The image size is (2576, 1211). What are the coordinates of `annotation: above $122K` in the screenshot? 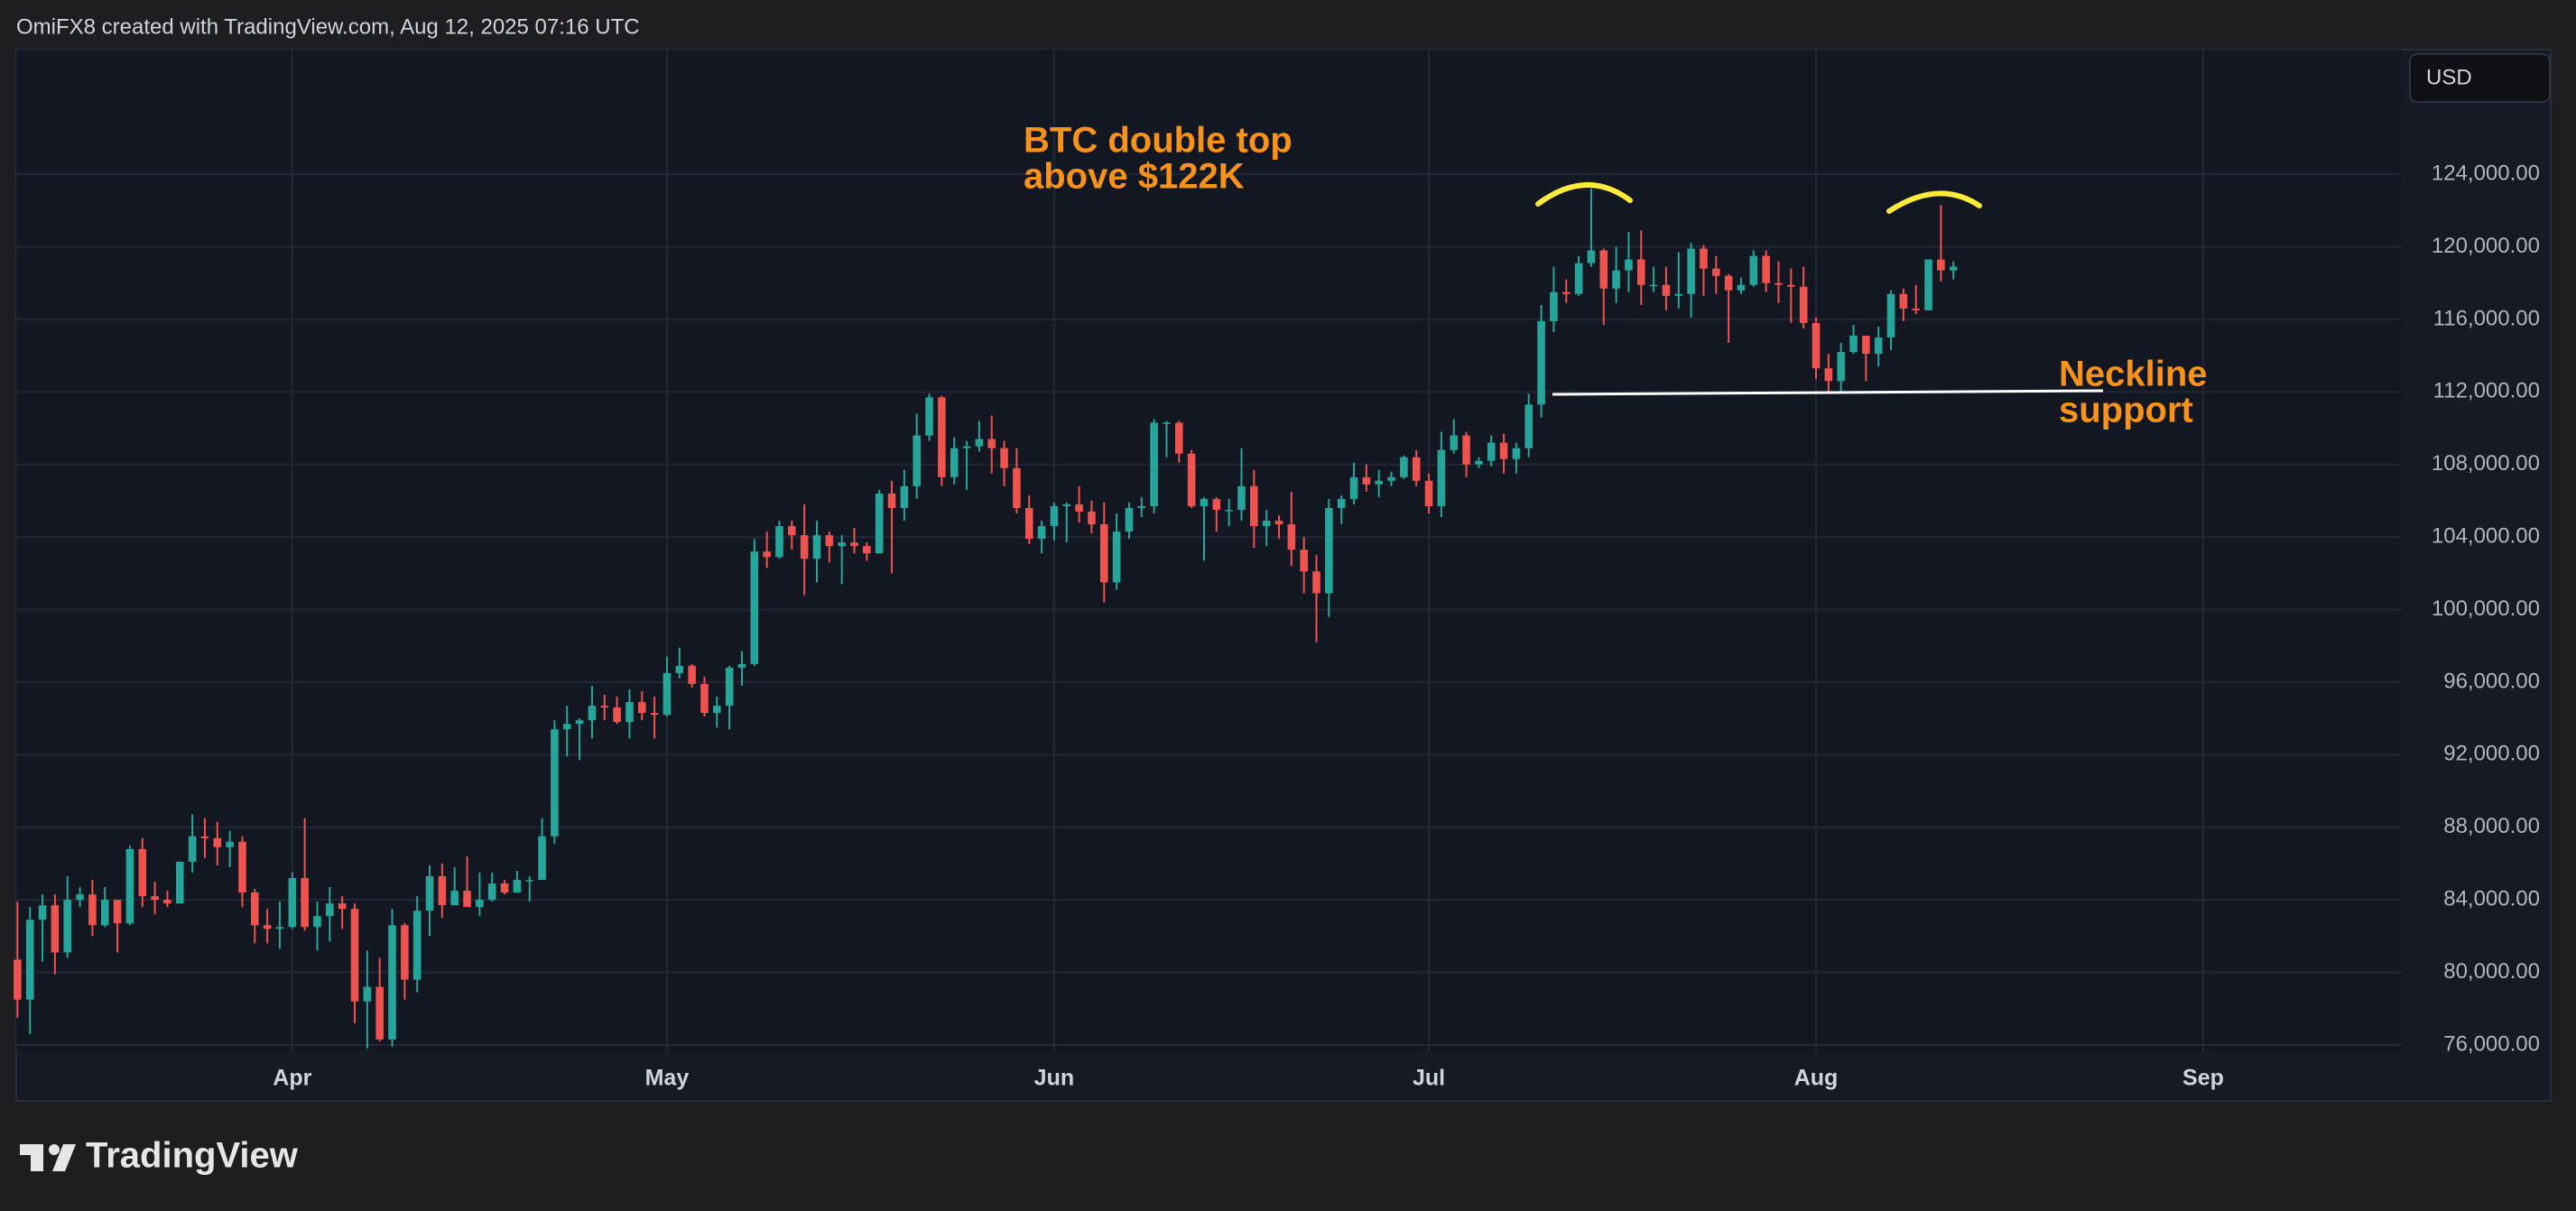 It's located at (1134, 177).